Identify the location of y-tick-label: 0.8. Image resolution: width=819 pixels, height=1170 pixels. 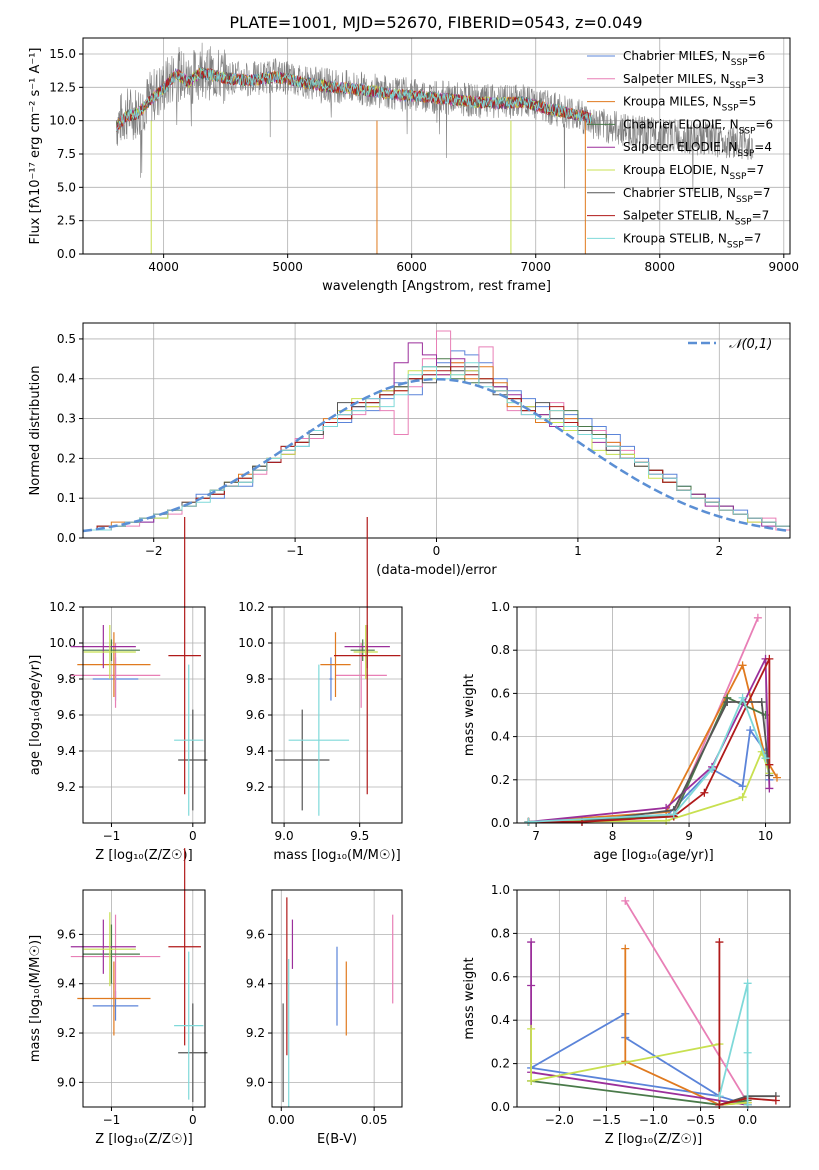
(500, 933).